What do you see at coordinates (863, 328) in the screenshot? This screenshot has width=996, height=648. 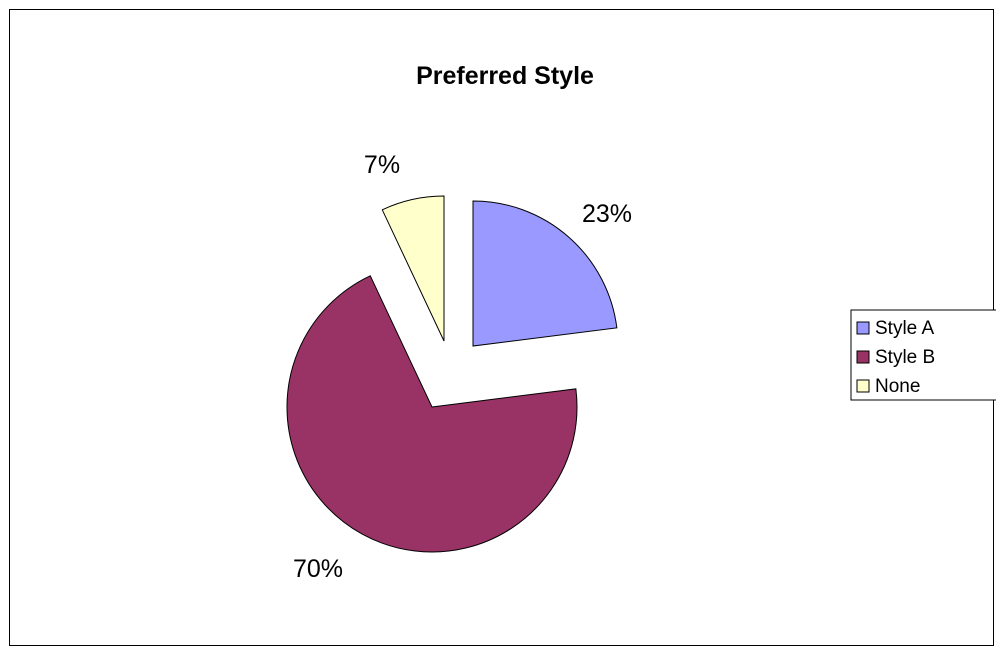 I see `legend-swatch-style-a` at bounding box center [863, 328].